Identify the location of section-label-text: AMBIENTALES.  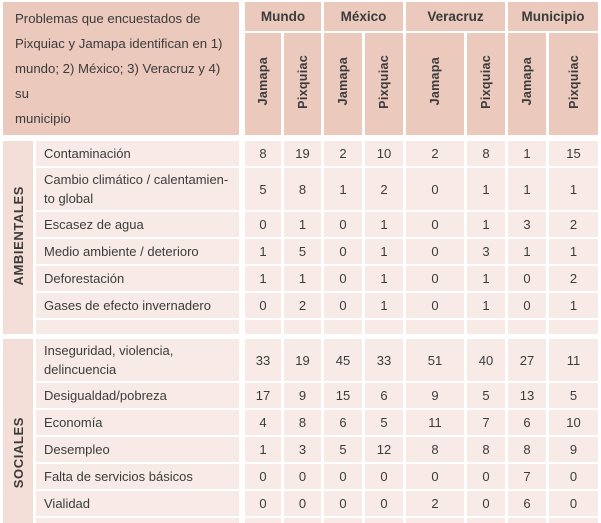
(18, 236).